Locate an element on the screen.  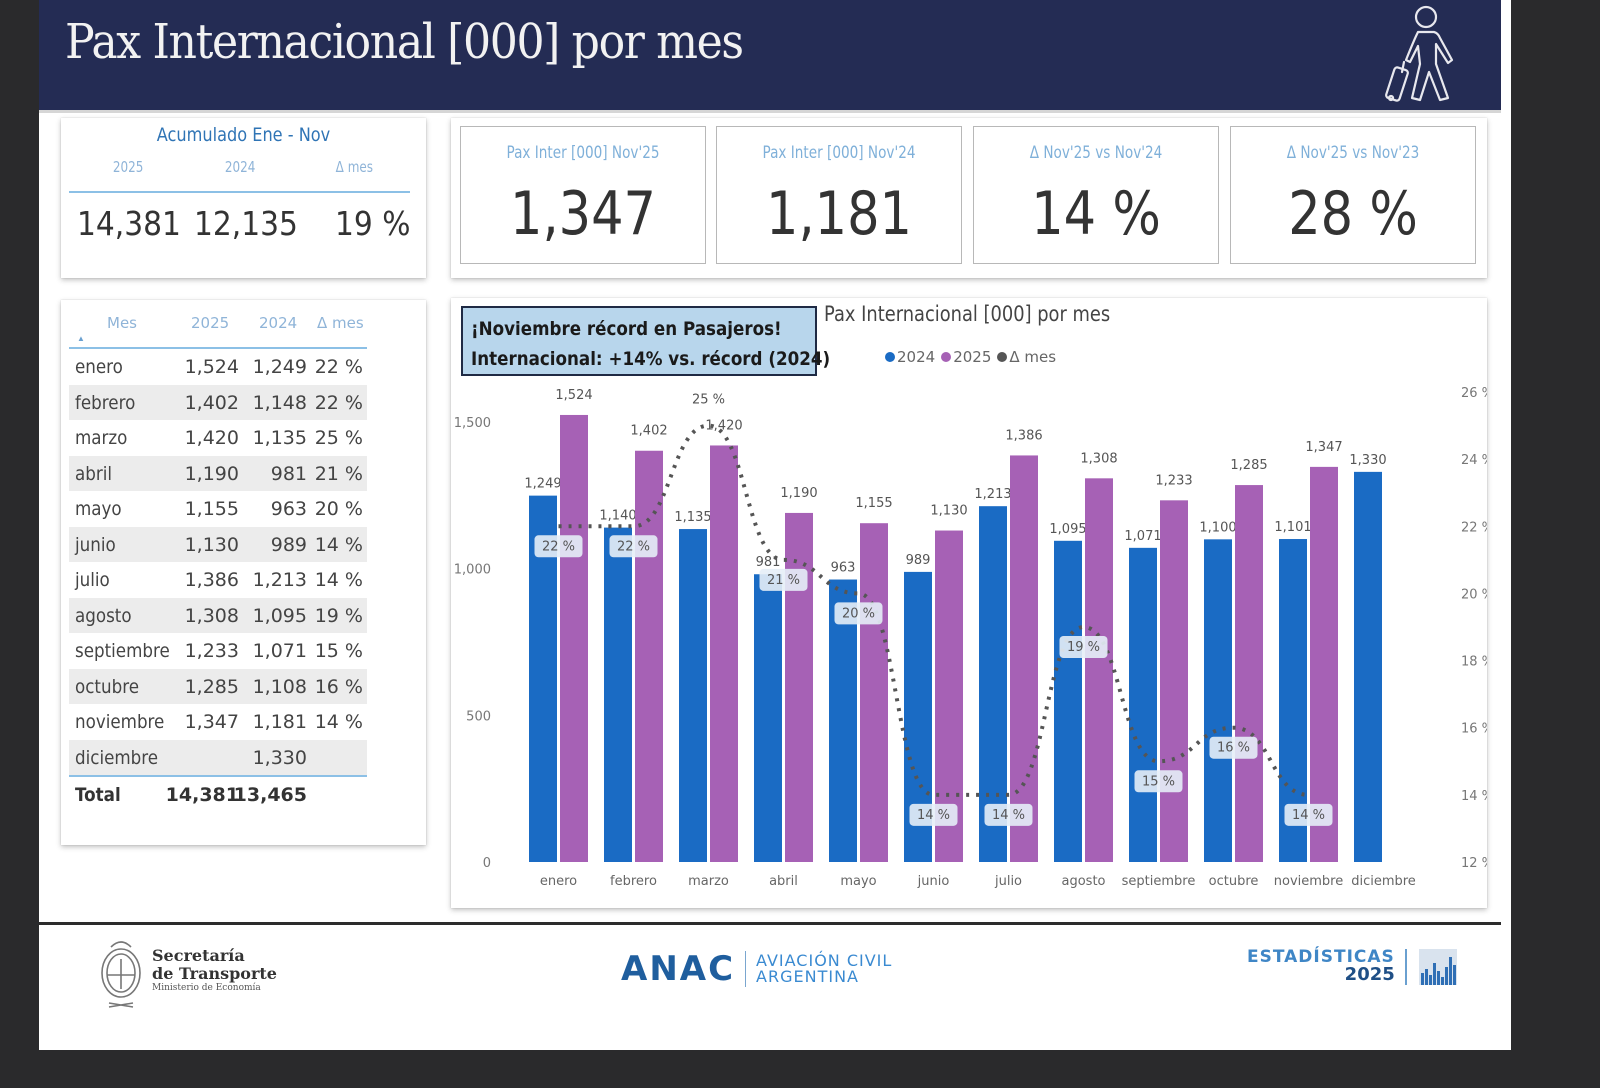
delta-label: 19 % is located at coordinates (1083, 647).